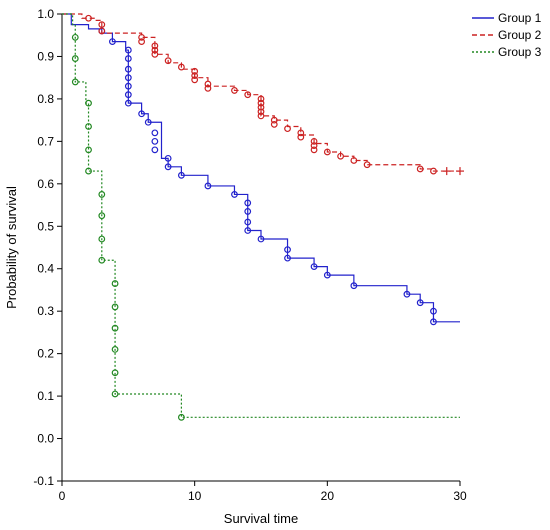 The height and width of the screenshot is (530, 550). What do you see at coordinates (45, 226) in the screenshot?
I see `y-tick-label: 0.5` at bounding box center [45, 226].